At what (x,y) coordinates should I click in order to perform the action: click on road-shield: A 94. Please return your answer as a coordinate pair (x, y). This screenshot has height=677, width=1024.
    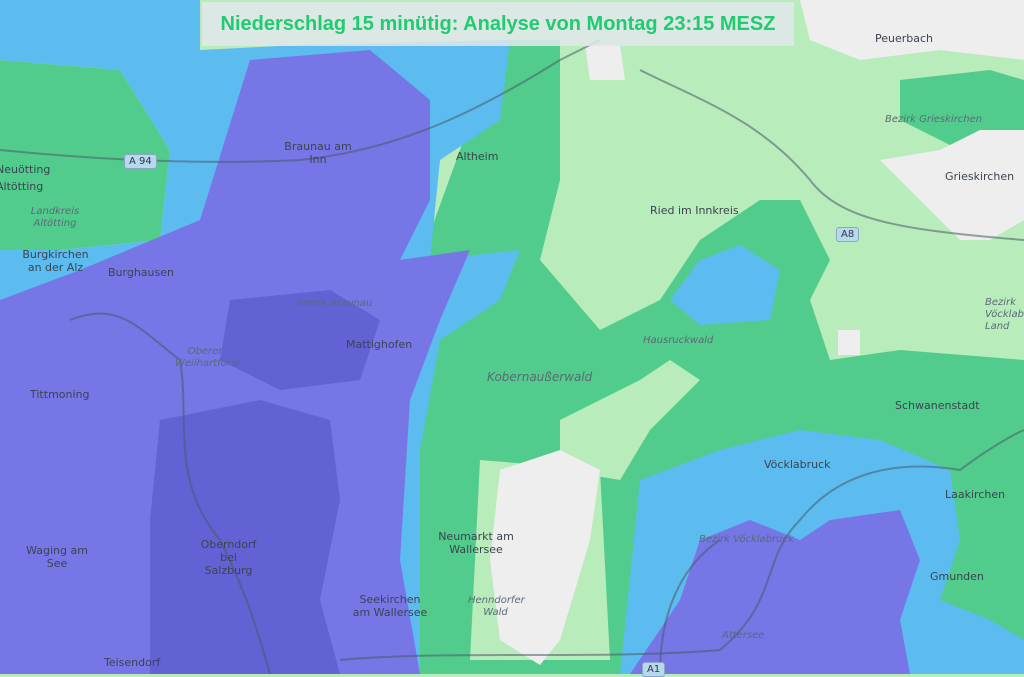
    Looking at the image, I should click on (140, 161).